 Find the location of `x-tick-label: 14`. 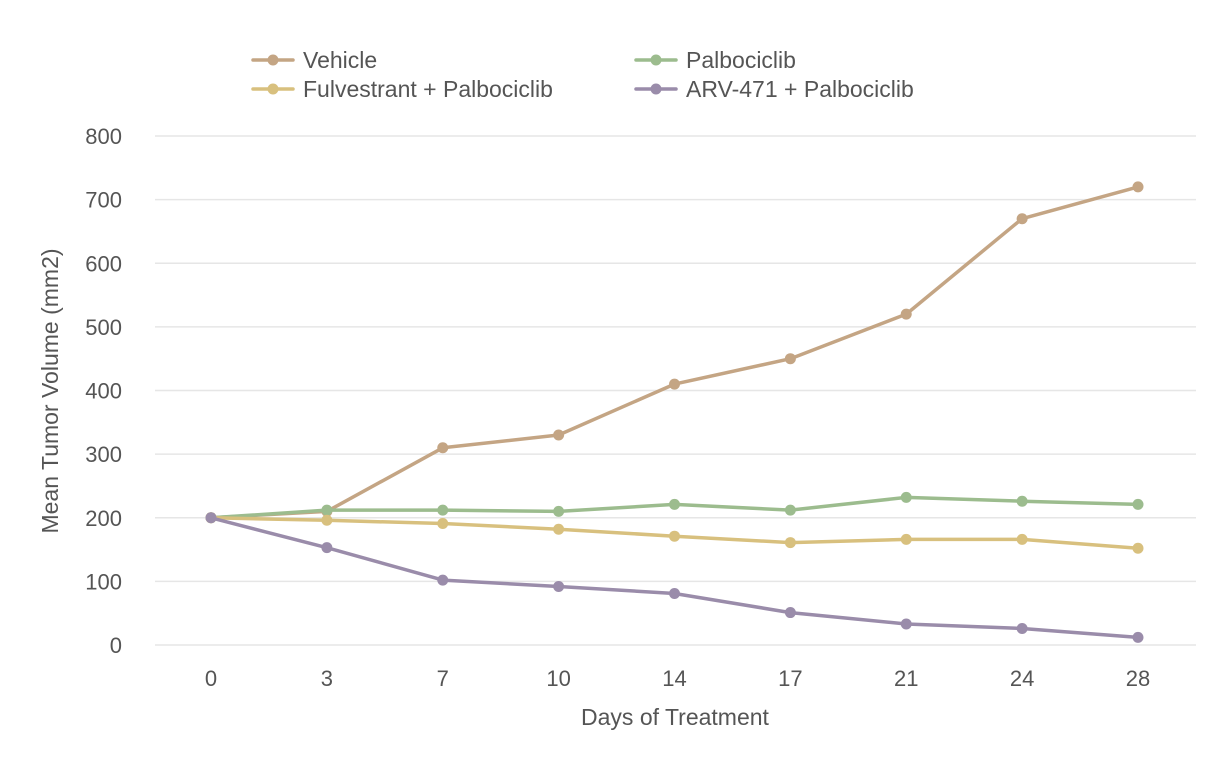

x-tick-label: 14 is located at coordinates (674, 678).